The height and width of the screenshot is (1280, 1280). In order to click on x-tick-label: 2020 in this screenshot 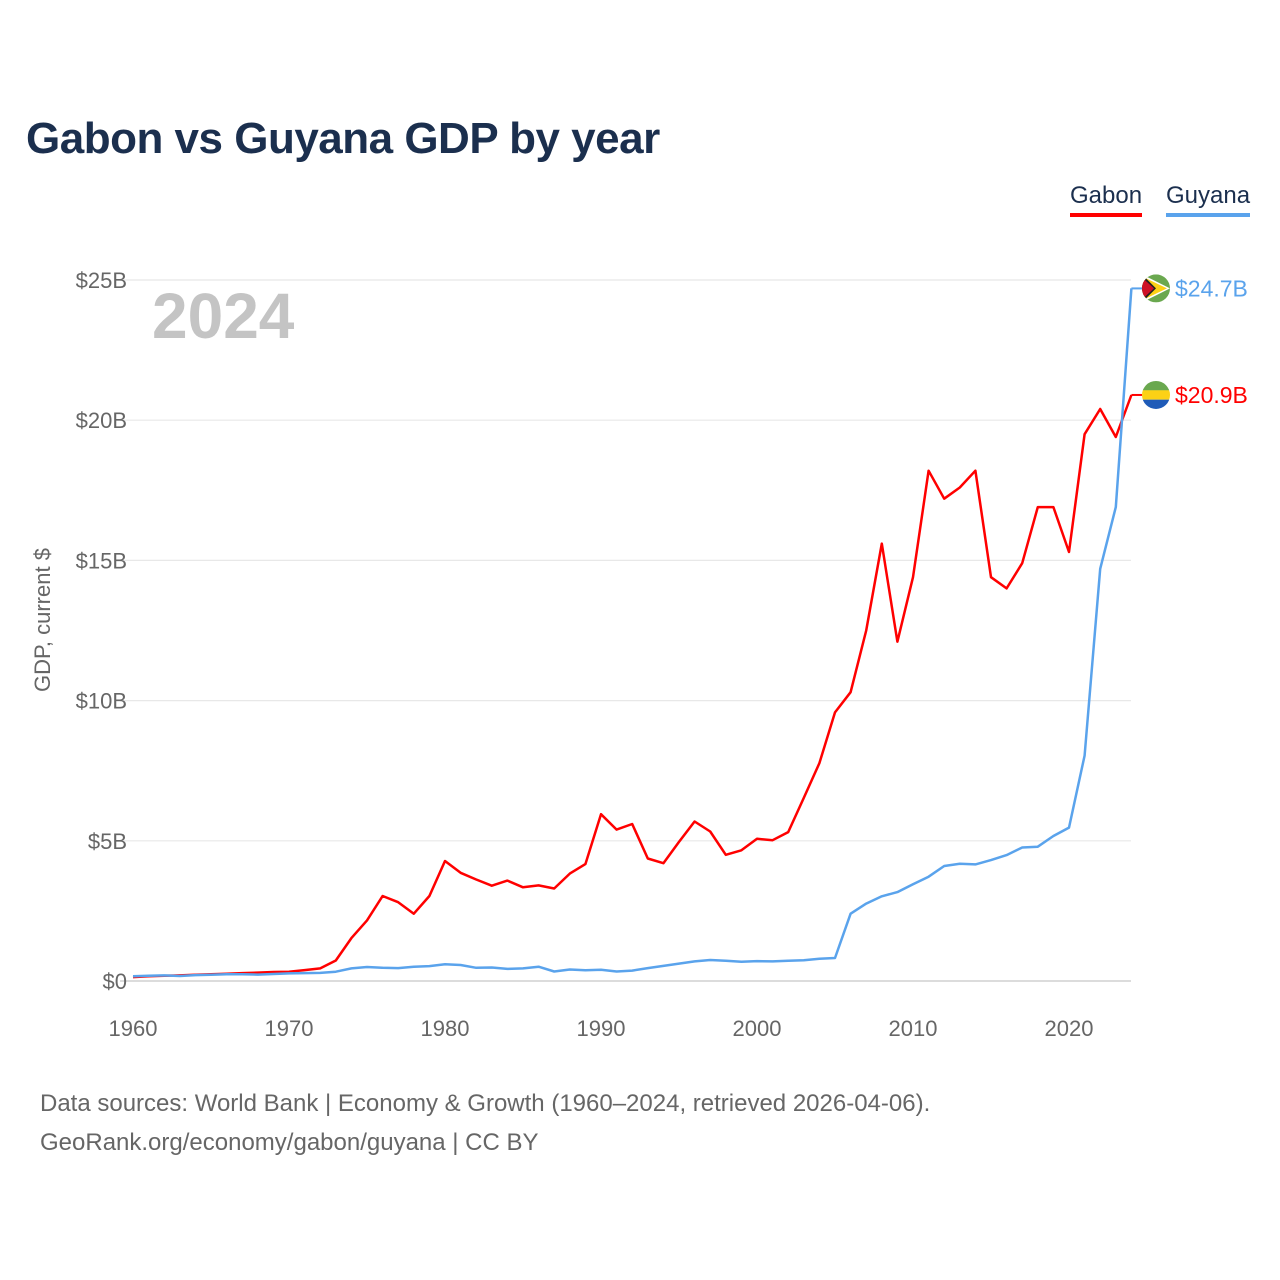, I will do `click(1069, 1028)`.